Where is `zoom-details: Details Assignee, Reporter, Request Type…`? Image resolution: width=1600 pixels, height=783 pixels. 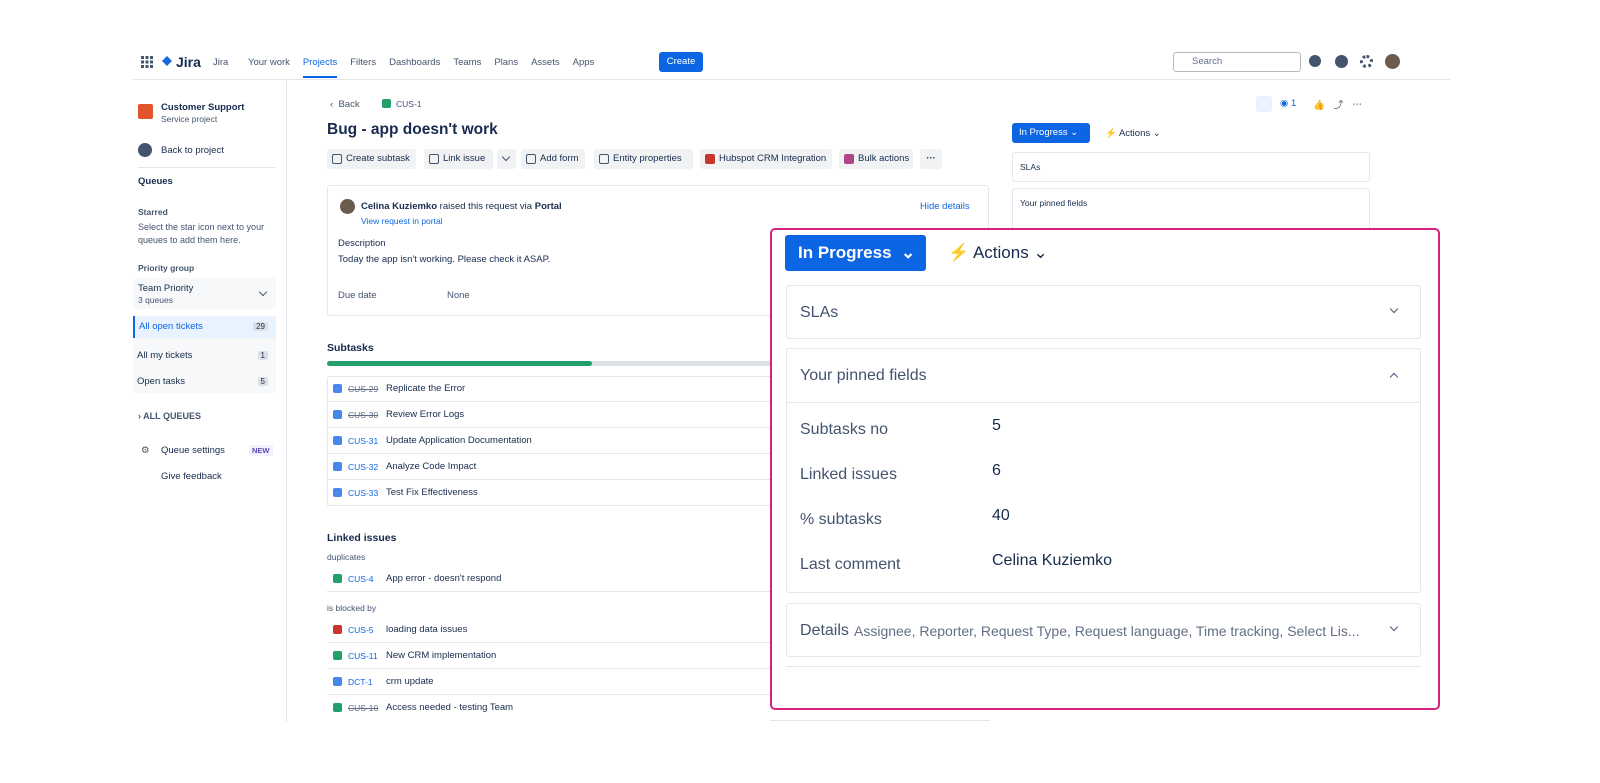 zoom-details: Details Assignee, Reporter, Request Type… is located at coordinates (1103, 630).